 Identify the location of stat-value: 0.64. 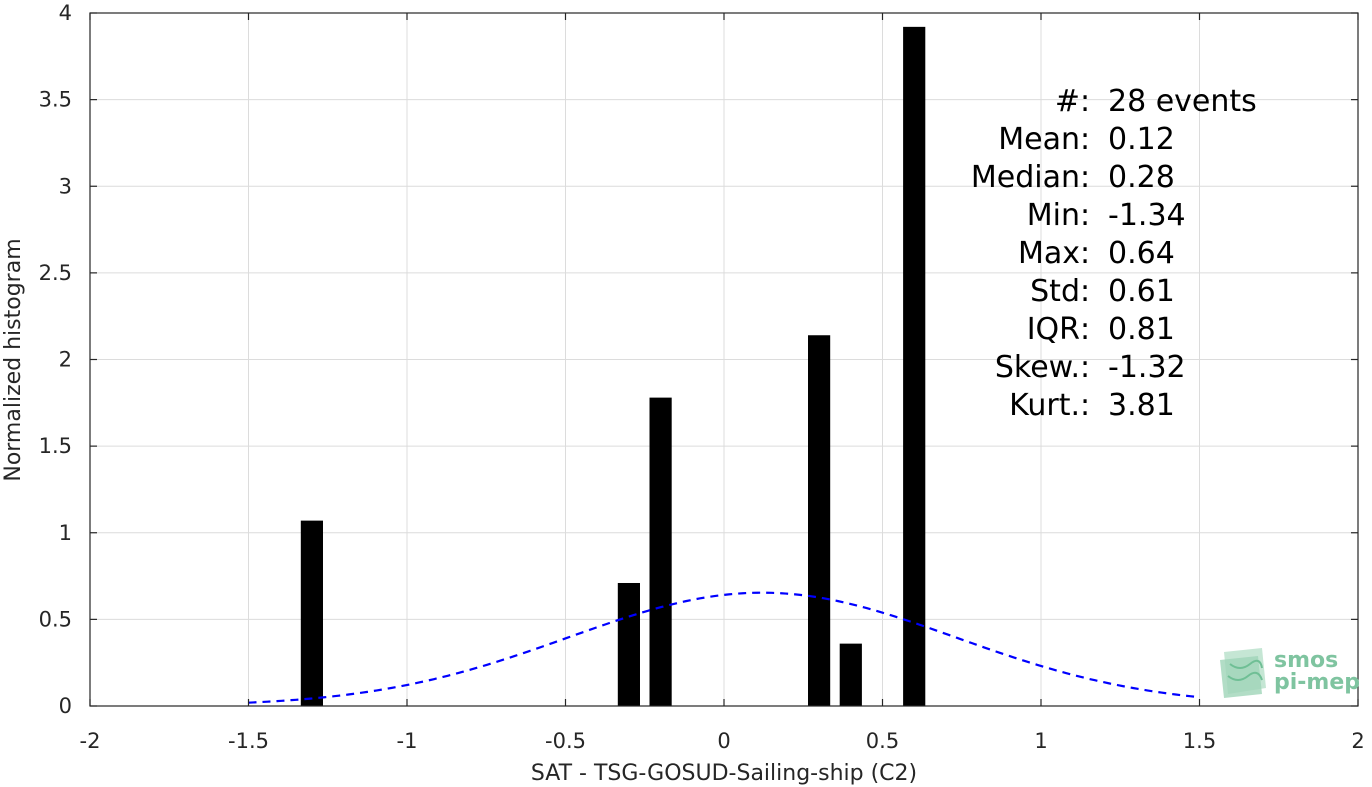
(1141, 253).